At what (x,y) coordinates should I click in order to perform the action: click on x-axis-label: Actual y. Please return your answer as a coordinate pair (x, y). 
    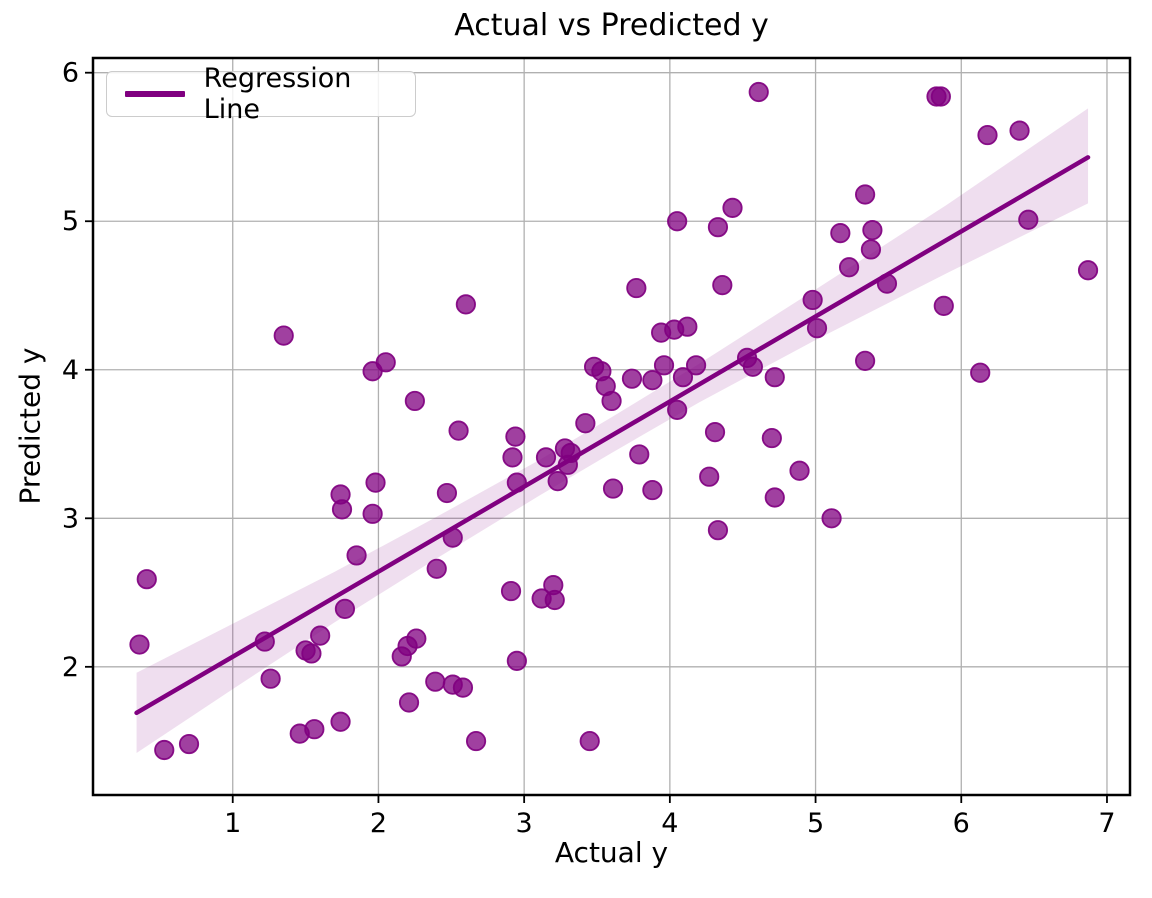
    Looking at the image, I should click on (611, 852).